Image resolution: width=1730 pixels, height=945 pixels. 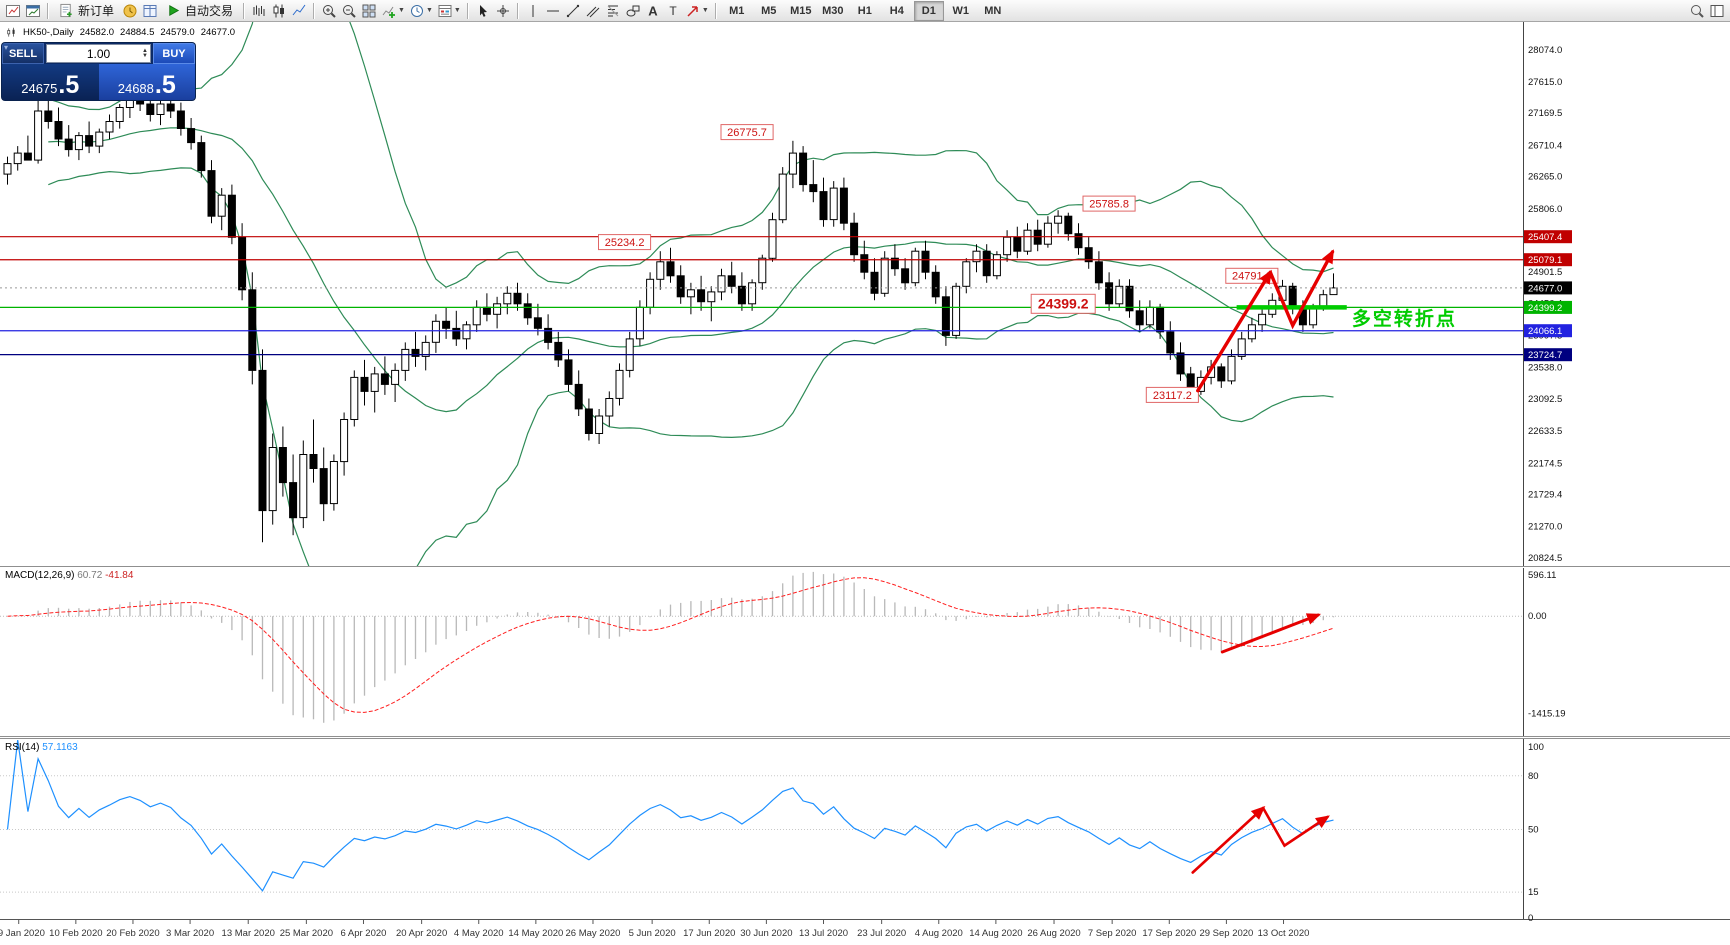 What do you see at coordinates (13, 11) in the screenshot?
I see `new-chart-icon` at bounding box center [13, 11].